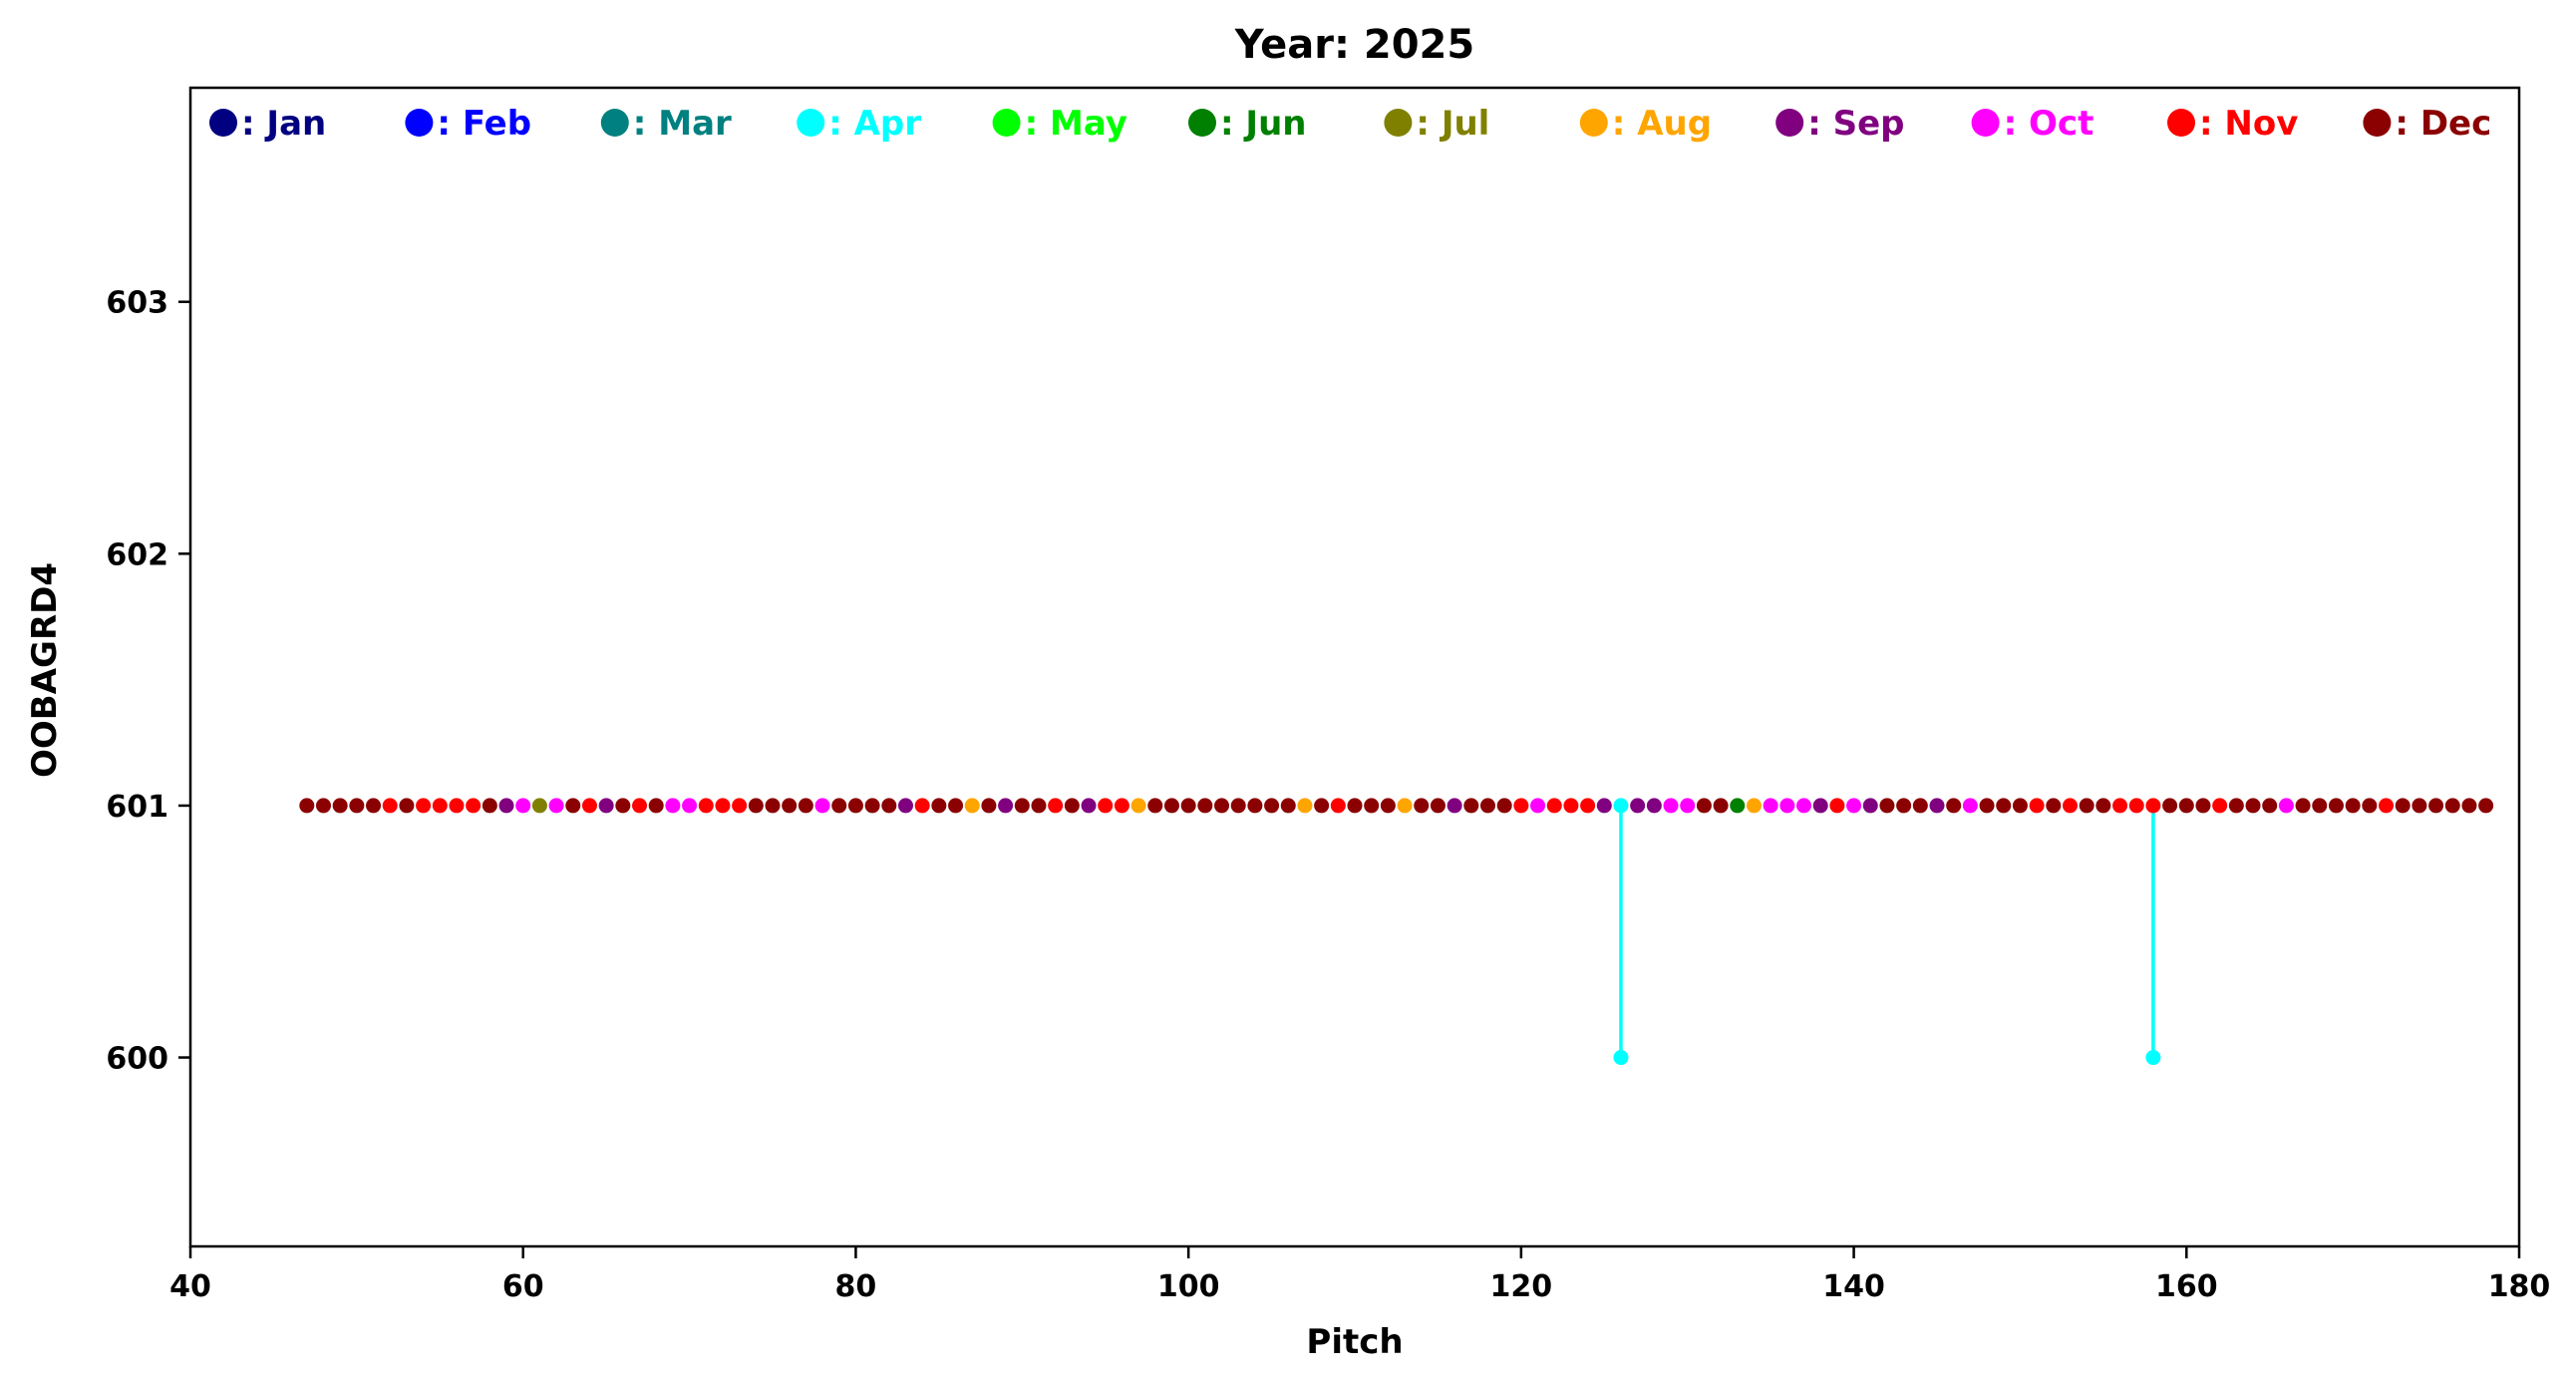 This screenshot has height=1387, width=2576. What do you see at coordinates (1452, 124) in the screenshot?
I see `legend-label-jul: : Jul` at bounding box center [1452, 124].